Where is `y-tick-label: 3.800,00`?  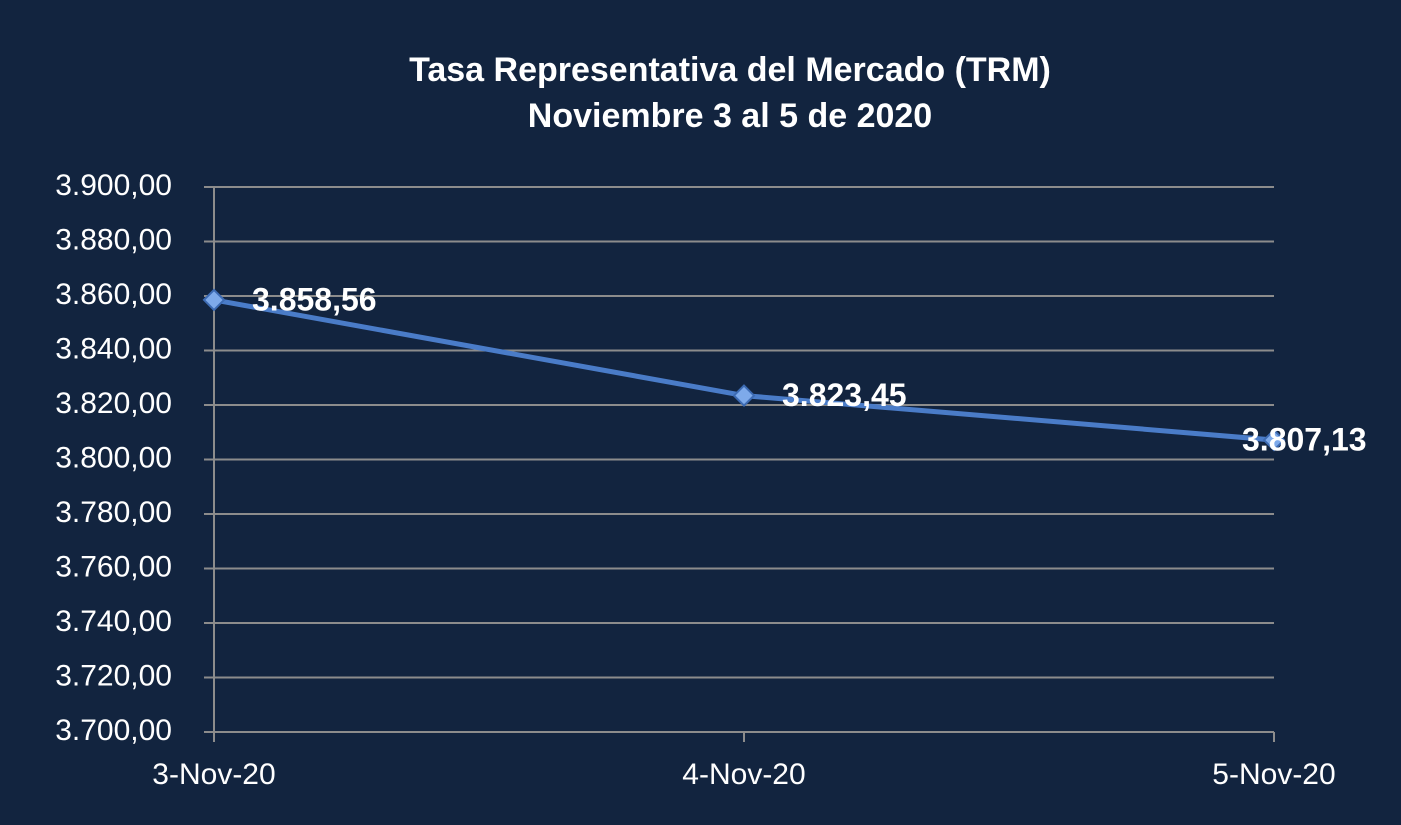
y-tick-label: 3.800,00 is located at coordinates (113, 457).